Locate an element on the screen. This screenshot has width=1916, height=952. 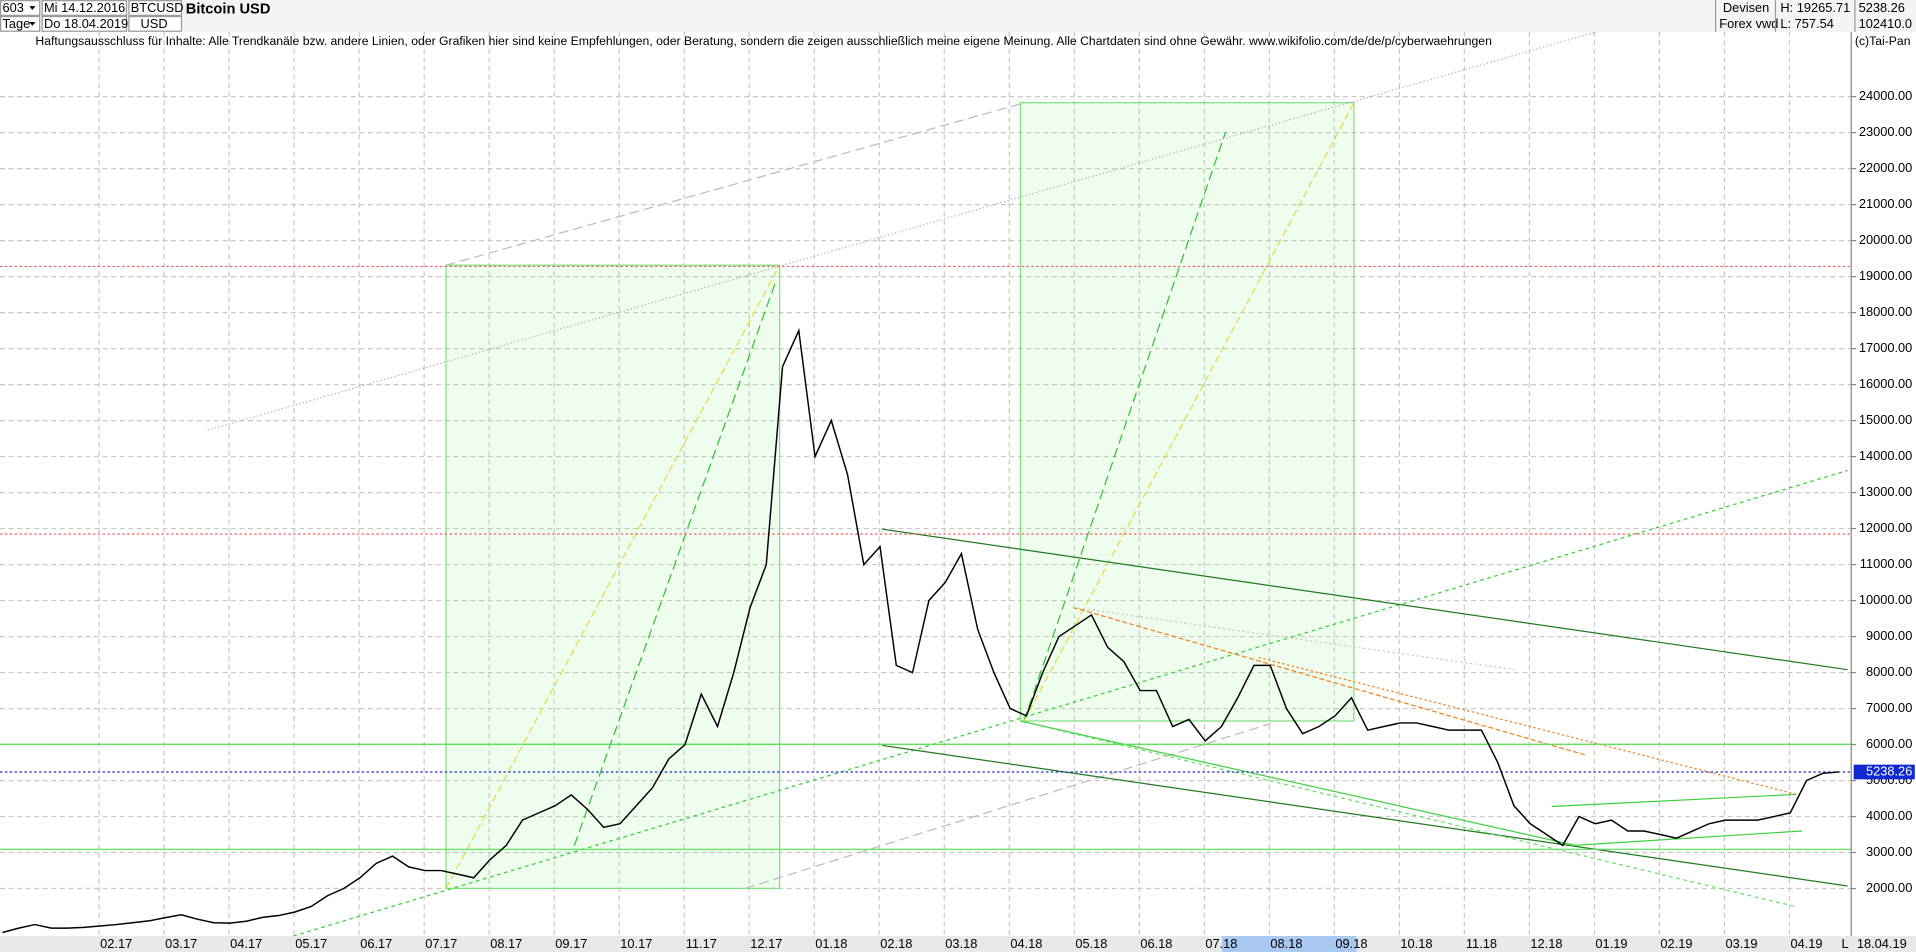
y-tick-label: 15000.00 is located at coordinates (1886, 419).